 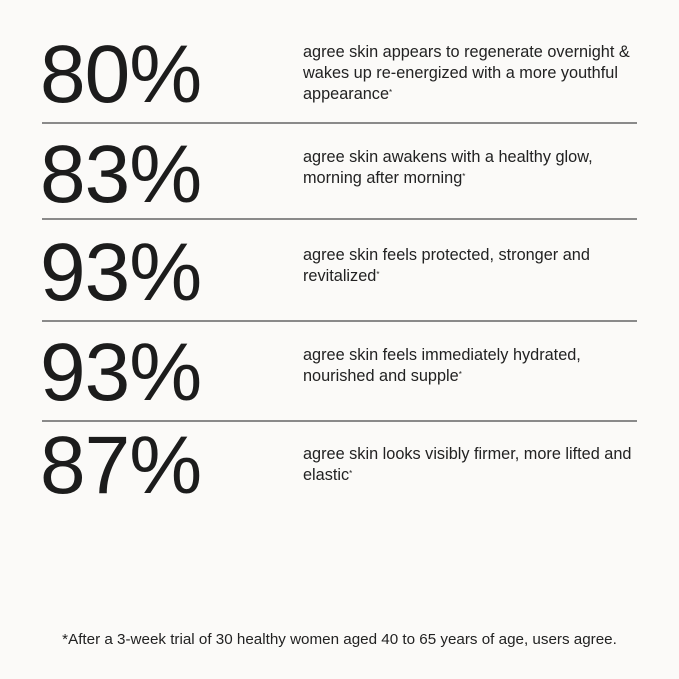 I want to click on stat-value: 83%, so click(x=121, y=174).